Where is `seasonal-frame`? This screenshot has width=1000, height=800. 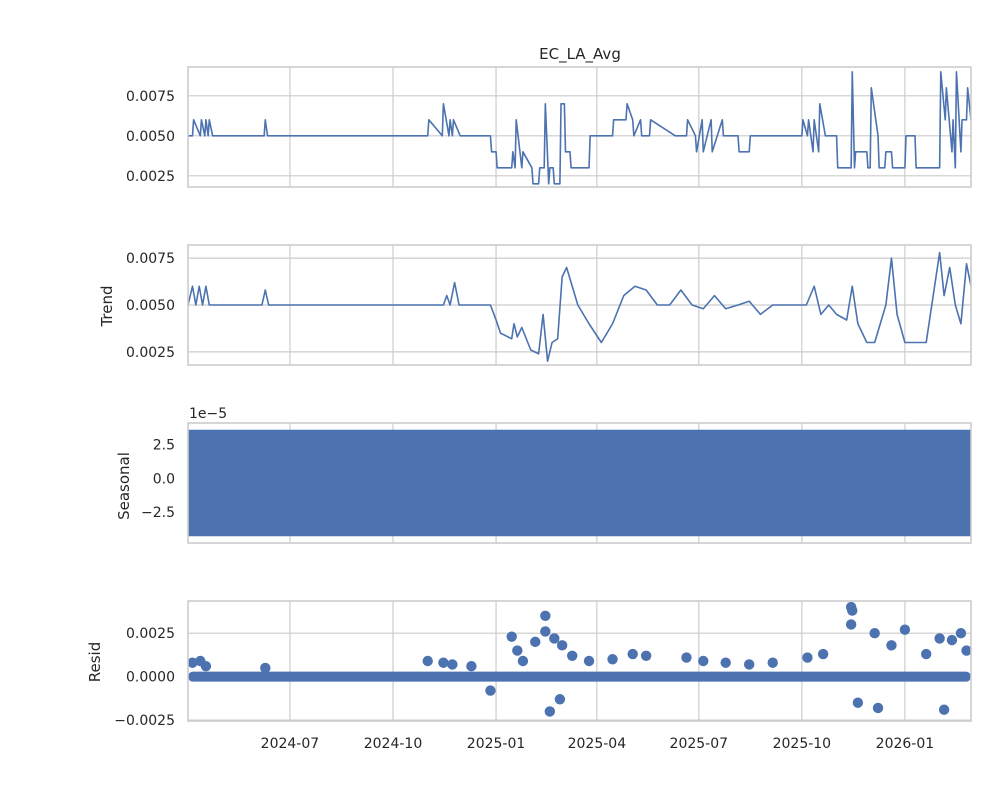
seasonal-frame is located at coordinates (579, 483).